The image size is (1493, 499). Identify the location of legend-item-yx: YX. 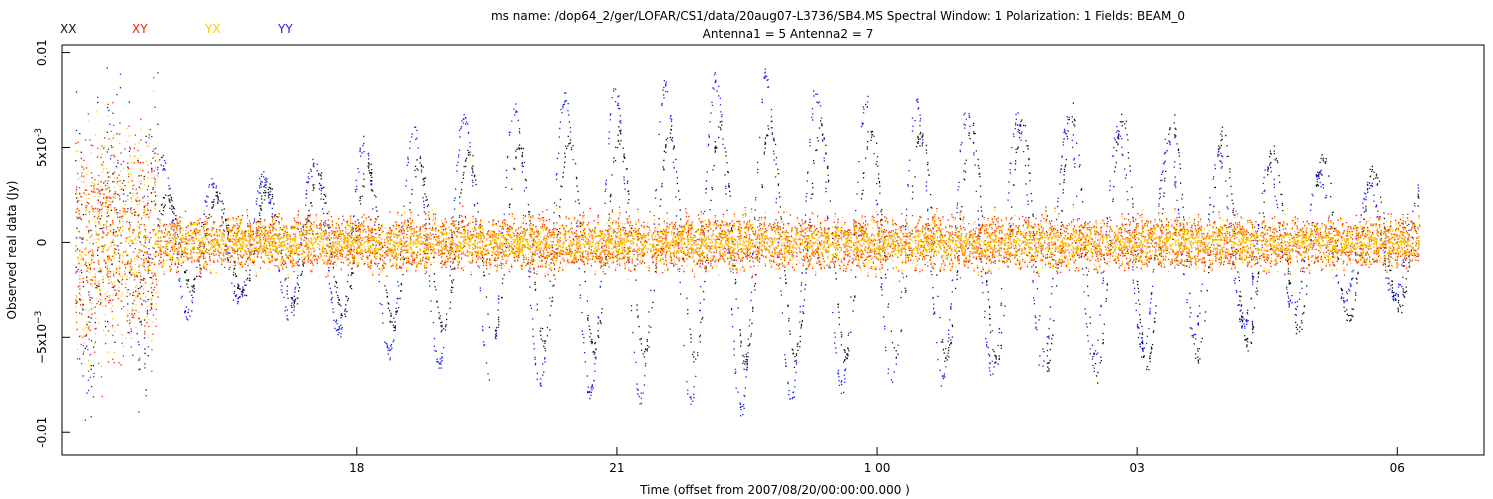
(212, 29).